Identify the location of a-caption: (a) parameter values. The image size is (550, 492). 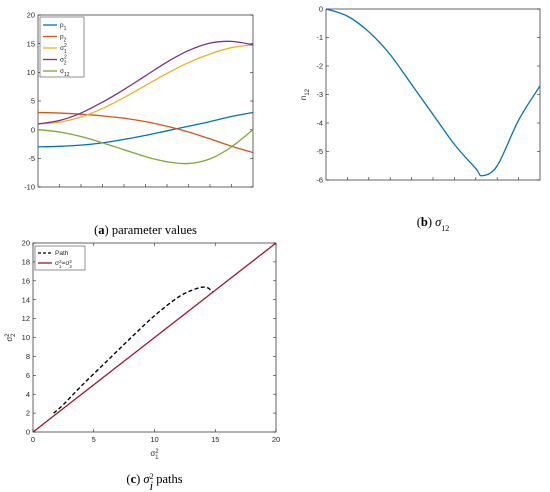
(145, 230).